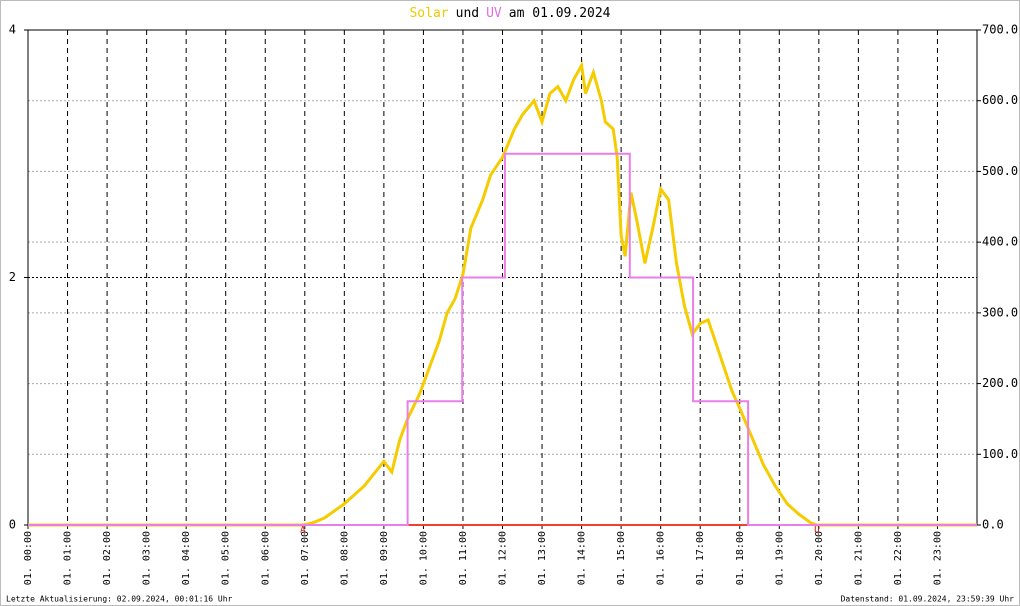  Describe the element at coordinates (542, 558) in the screenshot. I see `x-tick-label: 01. 13:00` at that location.